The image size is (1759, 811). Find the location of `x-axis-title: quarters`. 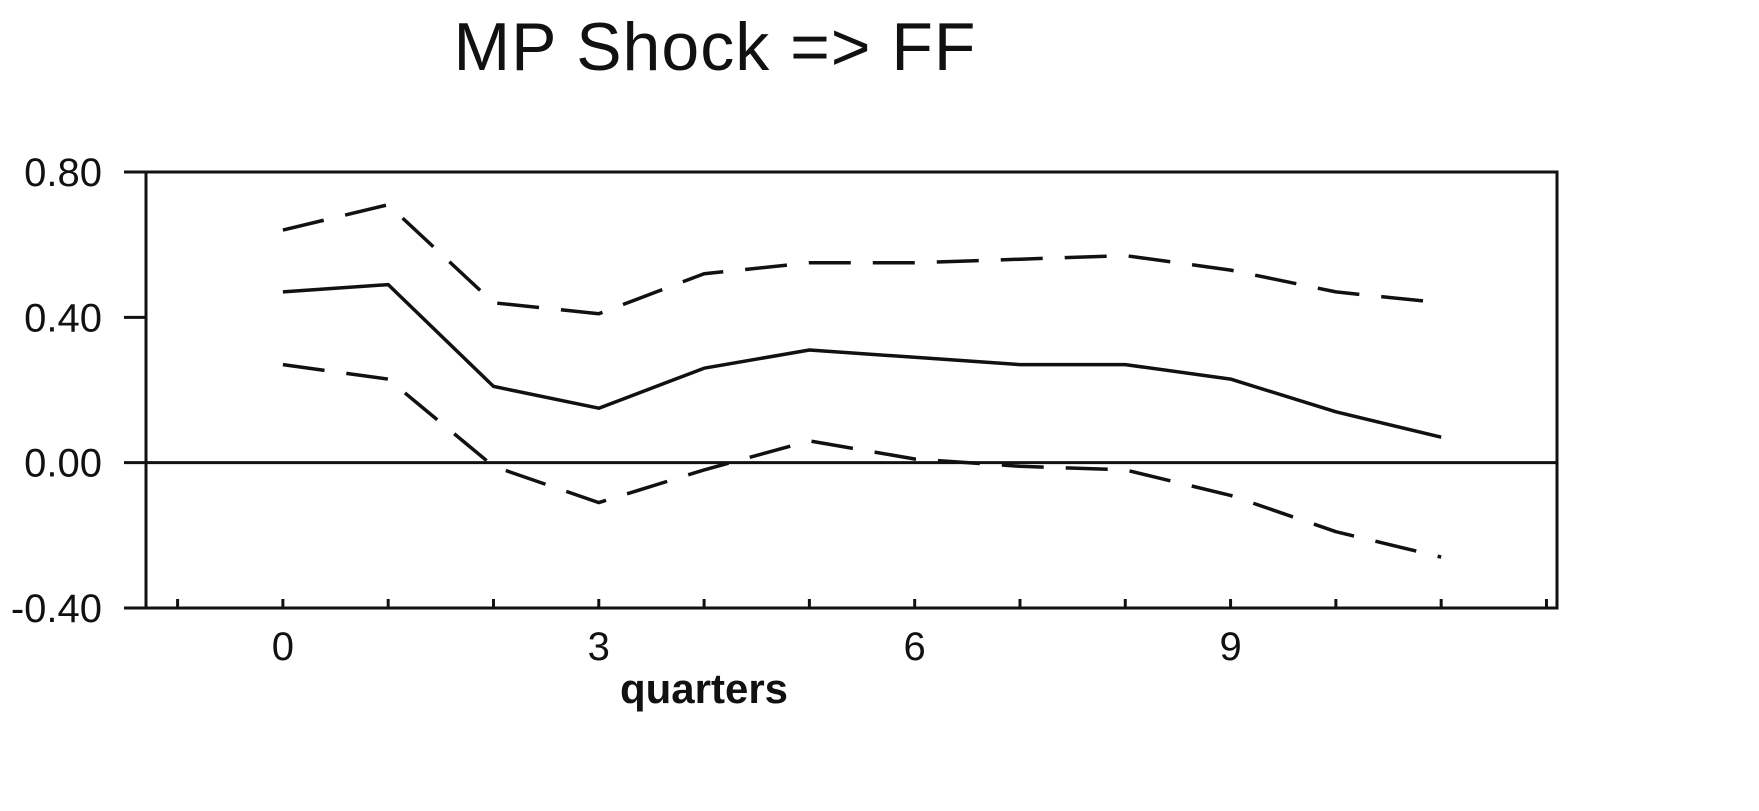

x-axis-title: quarters is located at coordinates (704, 688).